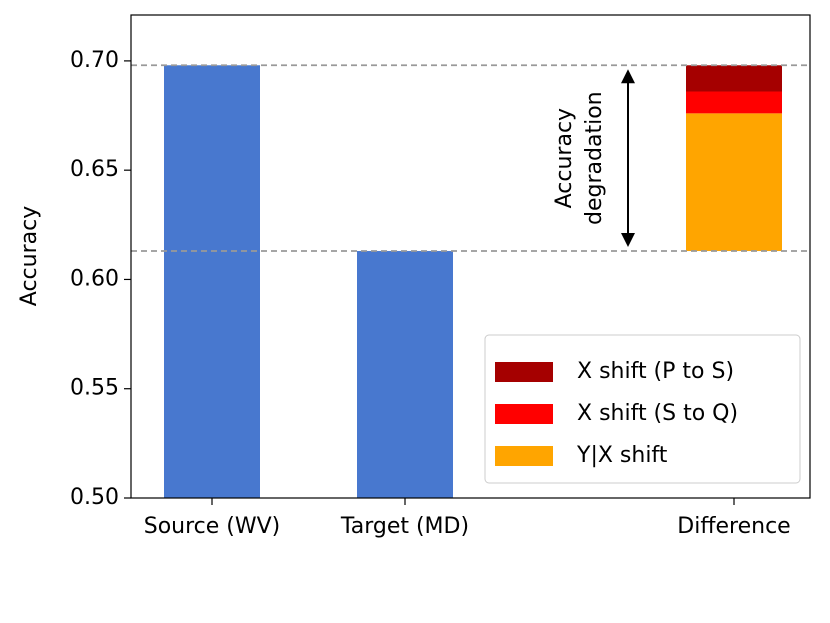  I want to click on y-tick-label: 0.55, so click(94, 388).